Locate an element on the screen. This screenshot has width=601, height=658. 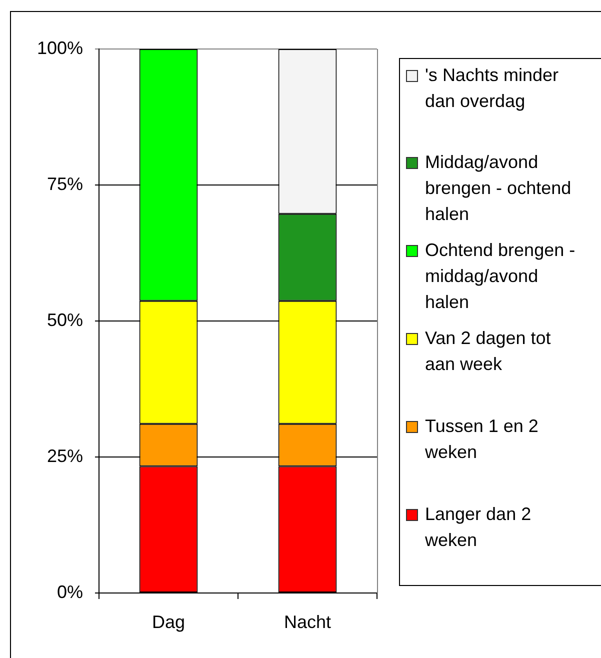
legend-label: Tussen 1 en 2 weken is located at coordinates (481, 439).